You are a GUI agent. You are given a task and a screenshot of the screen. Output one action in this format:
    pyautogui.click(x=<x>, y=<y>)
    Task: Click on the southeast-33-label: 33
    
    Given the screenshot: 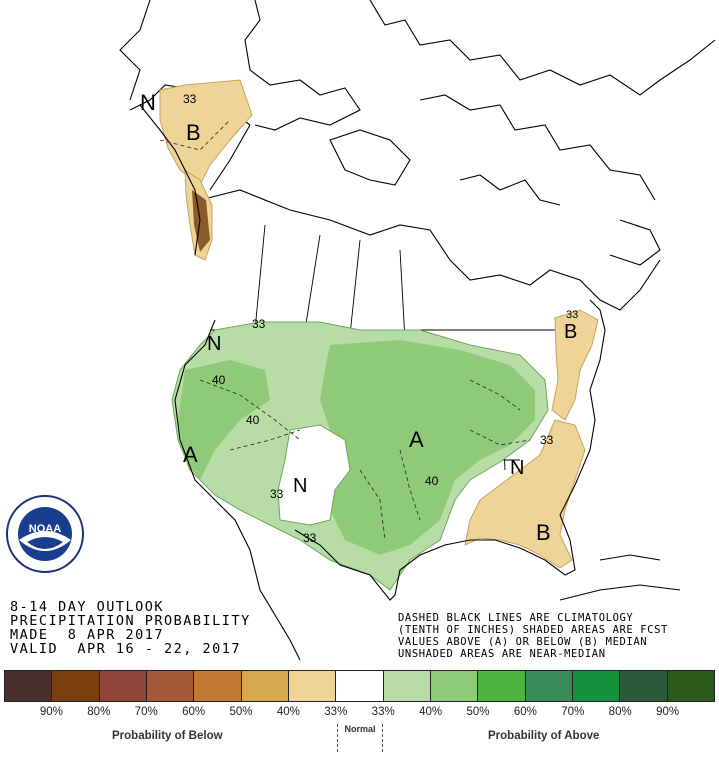 What is the action you would take?
    pyautogui.click(x=547, y=440)
    